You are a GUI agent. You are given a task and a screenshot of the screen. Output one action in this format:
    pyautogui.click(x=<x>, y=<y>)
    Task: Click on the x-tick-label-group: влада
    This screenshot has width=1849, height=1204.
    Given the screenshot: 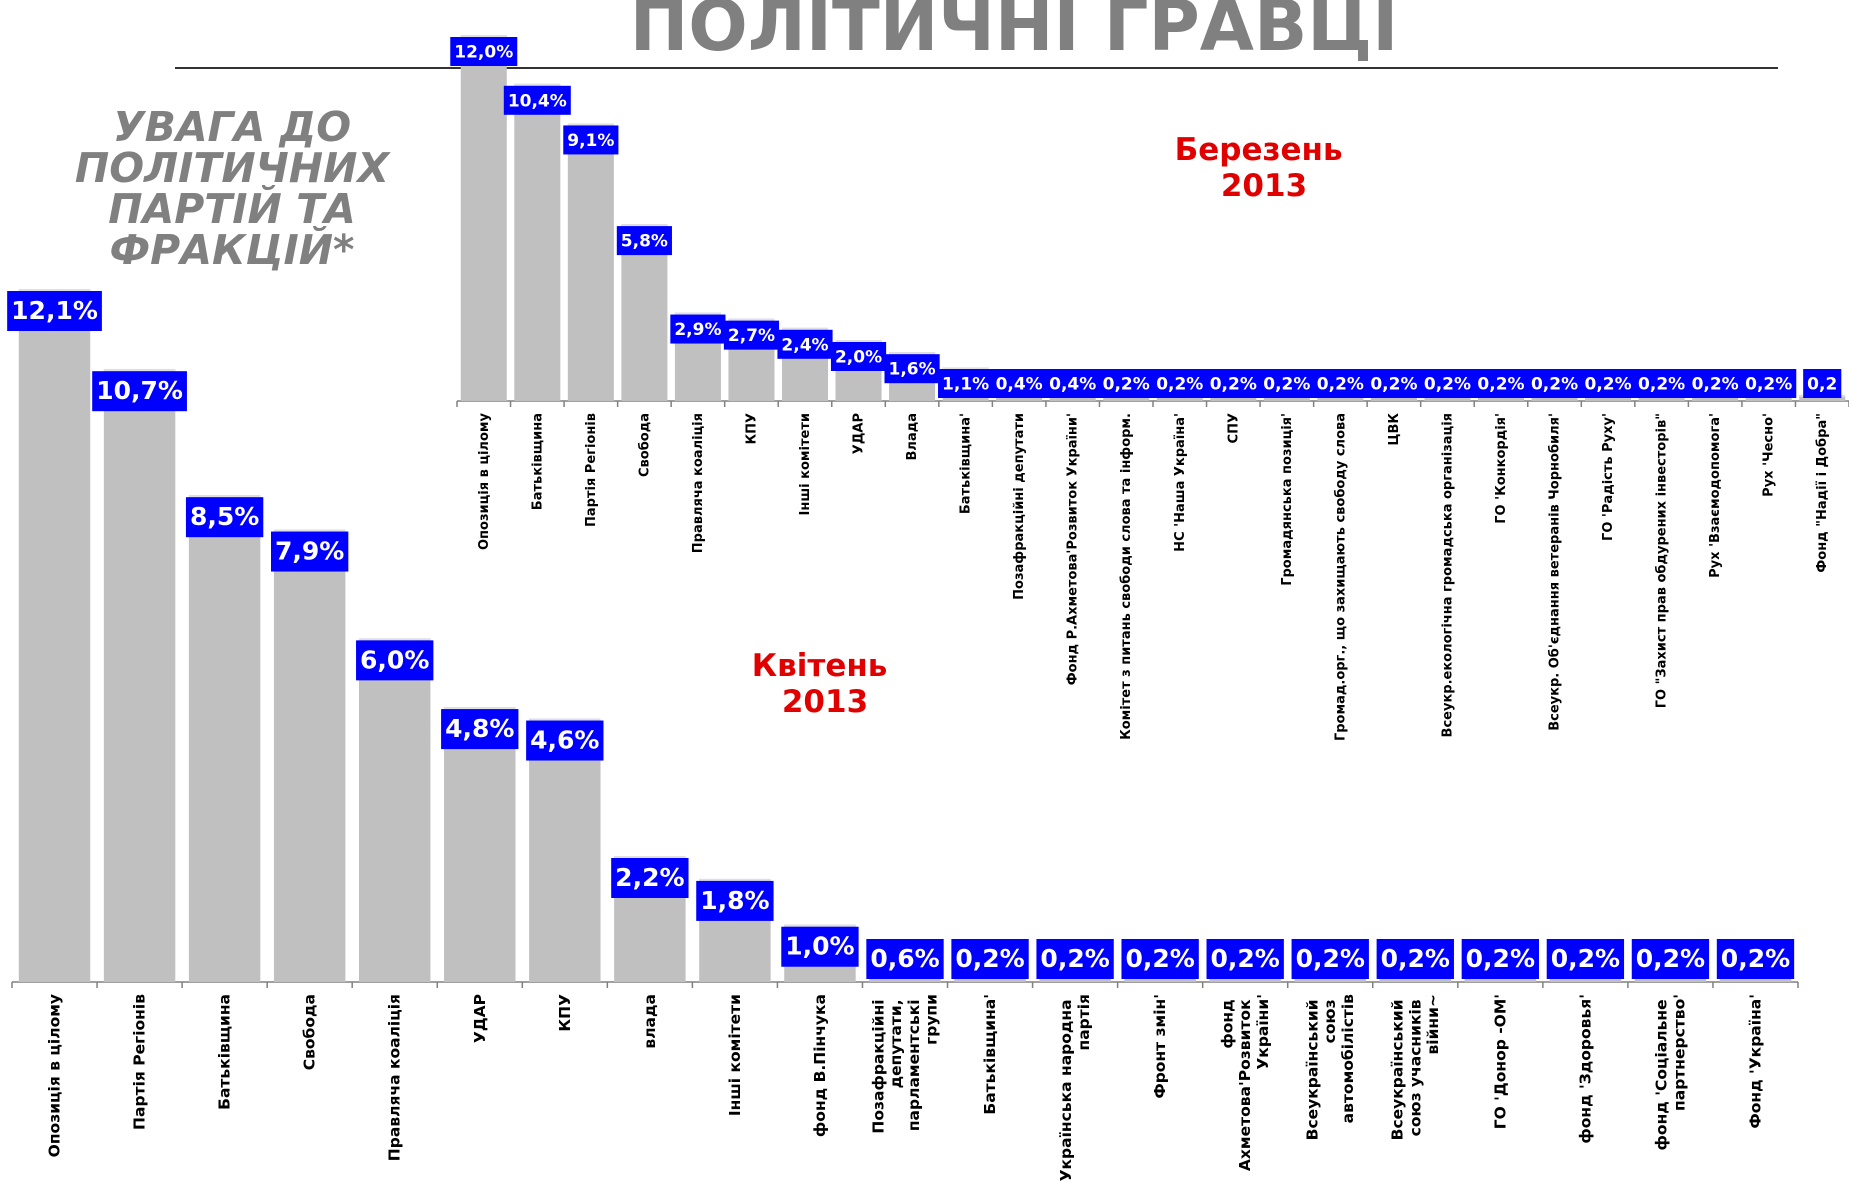 What is the action you would take?
    pyautogui.click(x=649, y=1021)
    